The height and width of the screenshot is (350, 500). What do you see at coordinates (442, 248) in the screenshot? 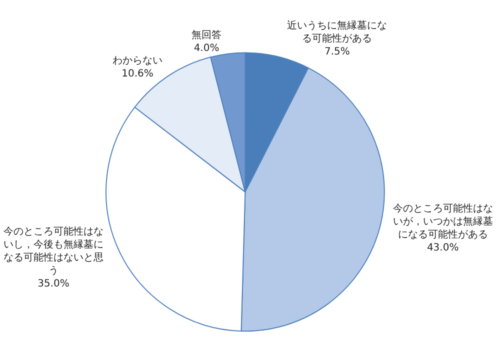
I see `data-label: 43.0%` at bounding box center [442, 248].